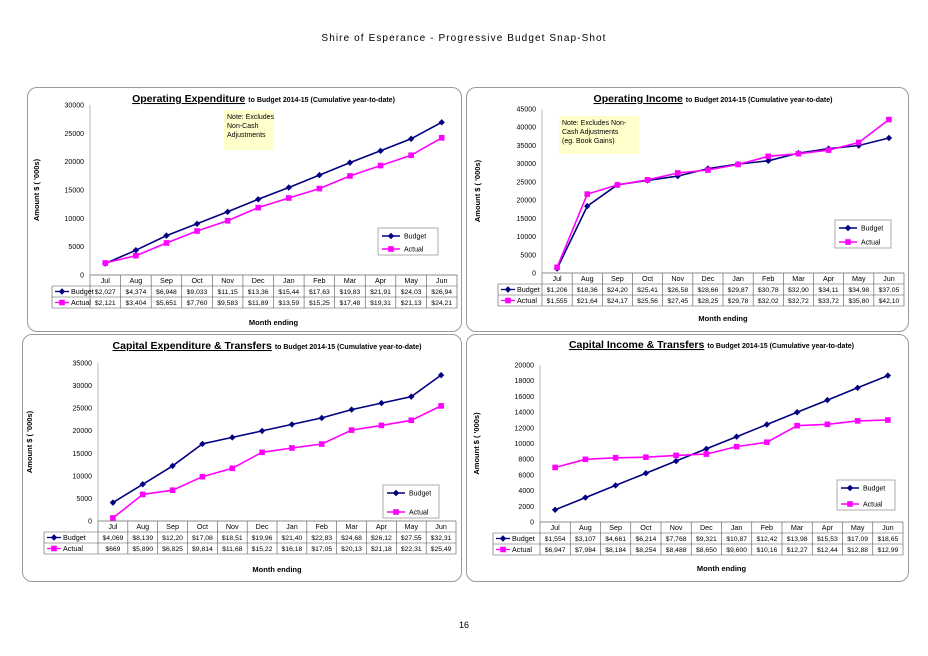 This screenshot has width=928, height=656. I want to click on data-label: $16,18, so click(292, 549).